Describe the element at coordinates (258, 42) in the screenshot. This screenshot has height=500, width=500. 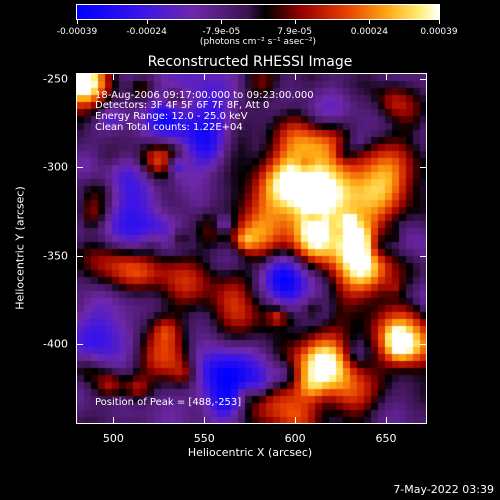
I see `colorbar-units: (photons cm⁻² s⁻¹ asec⁻²)` at that location.